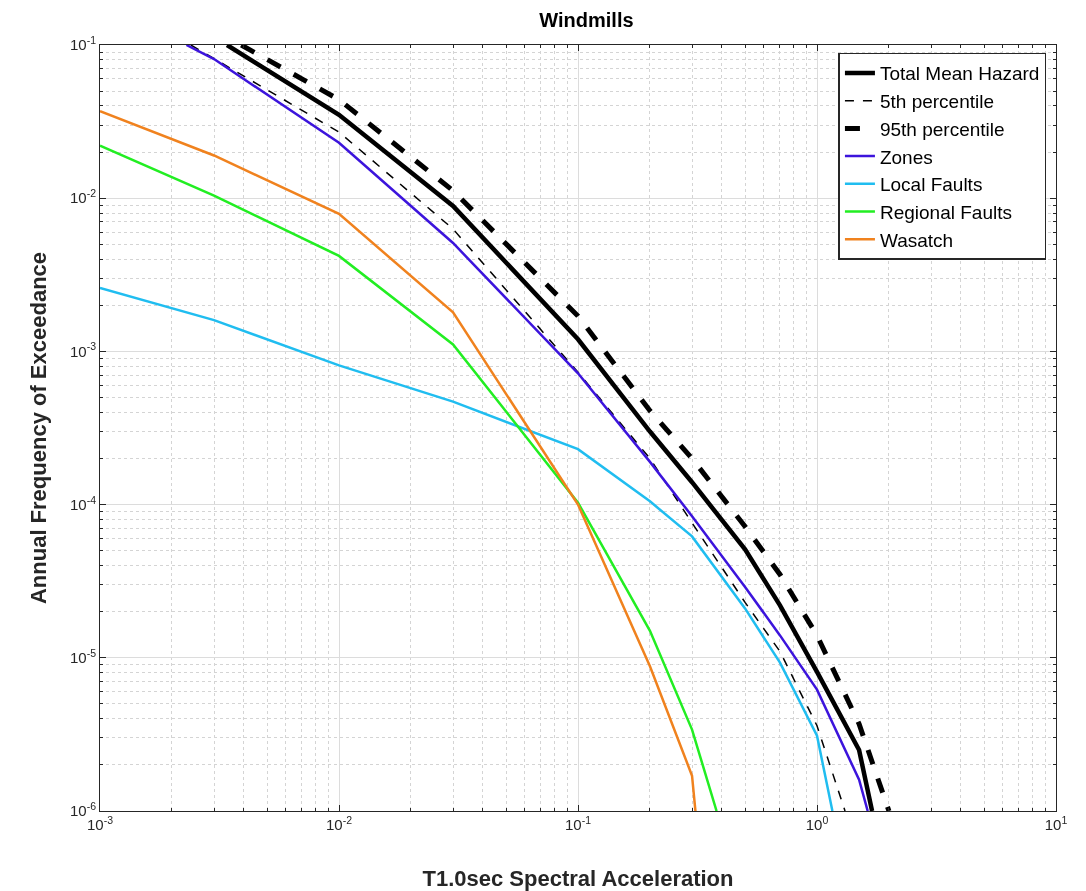 The image size is (1086, 891). What do you see at coordinates (916, 240) in the screenshot?
I see `legend-label: Wasatch` at bounding box center [916, 240].